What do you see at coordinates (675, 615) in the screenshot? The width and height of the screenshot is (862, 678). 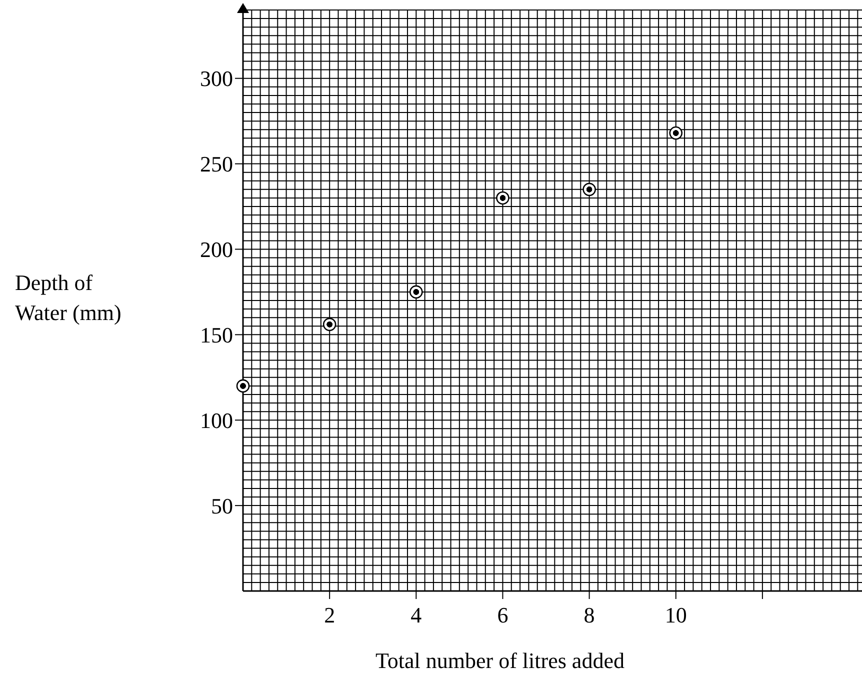 I see `x-tick-label: 10` at bounding box center [675, 615].